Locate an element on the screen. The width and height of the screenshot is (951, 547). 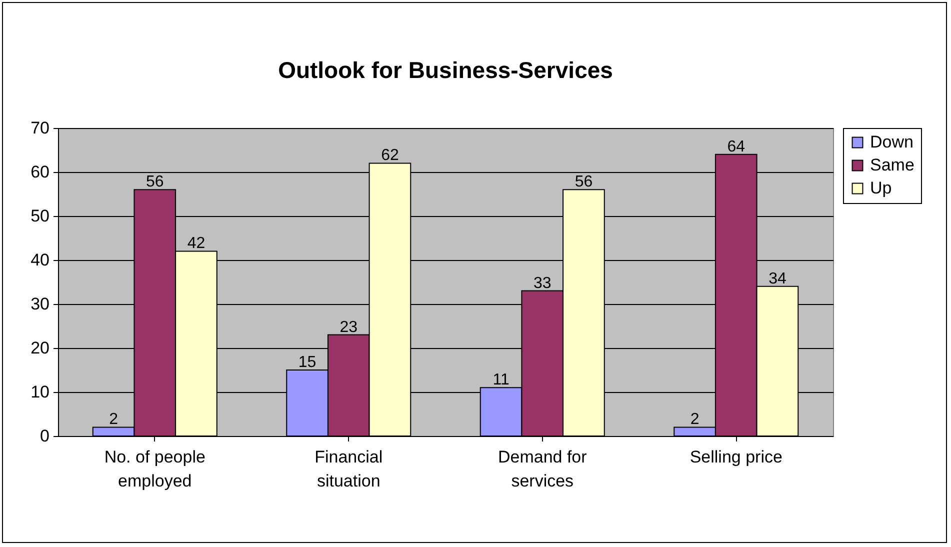
data-label: 33 is located at coordinates (542, 283).